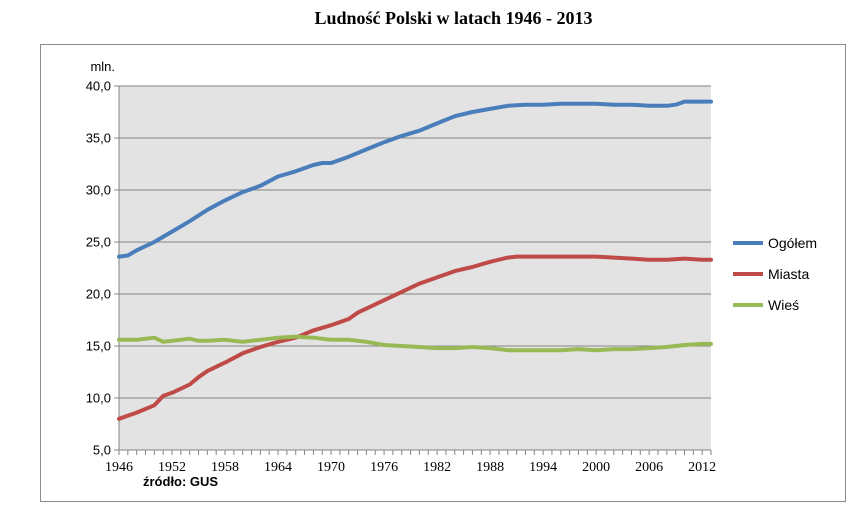  Describe the element at coordinates (98, 294) in the screenshot. I see `y-tick-label: 20,0` at that location.